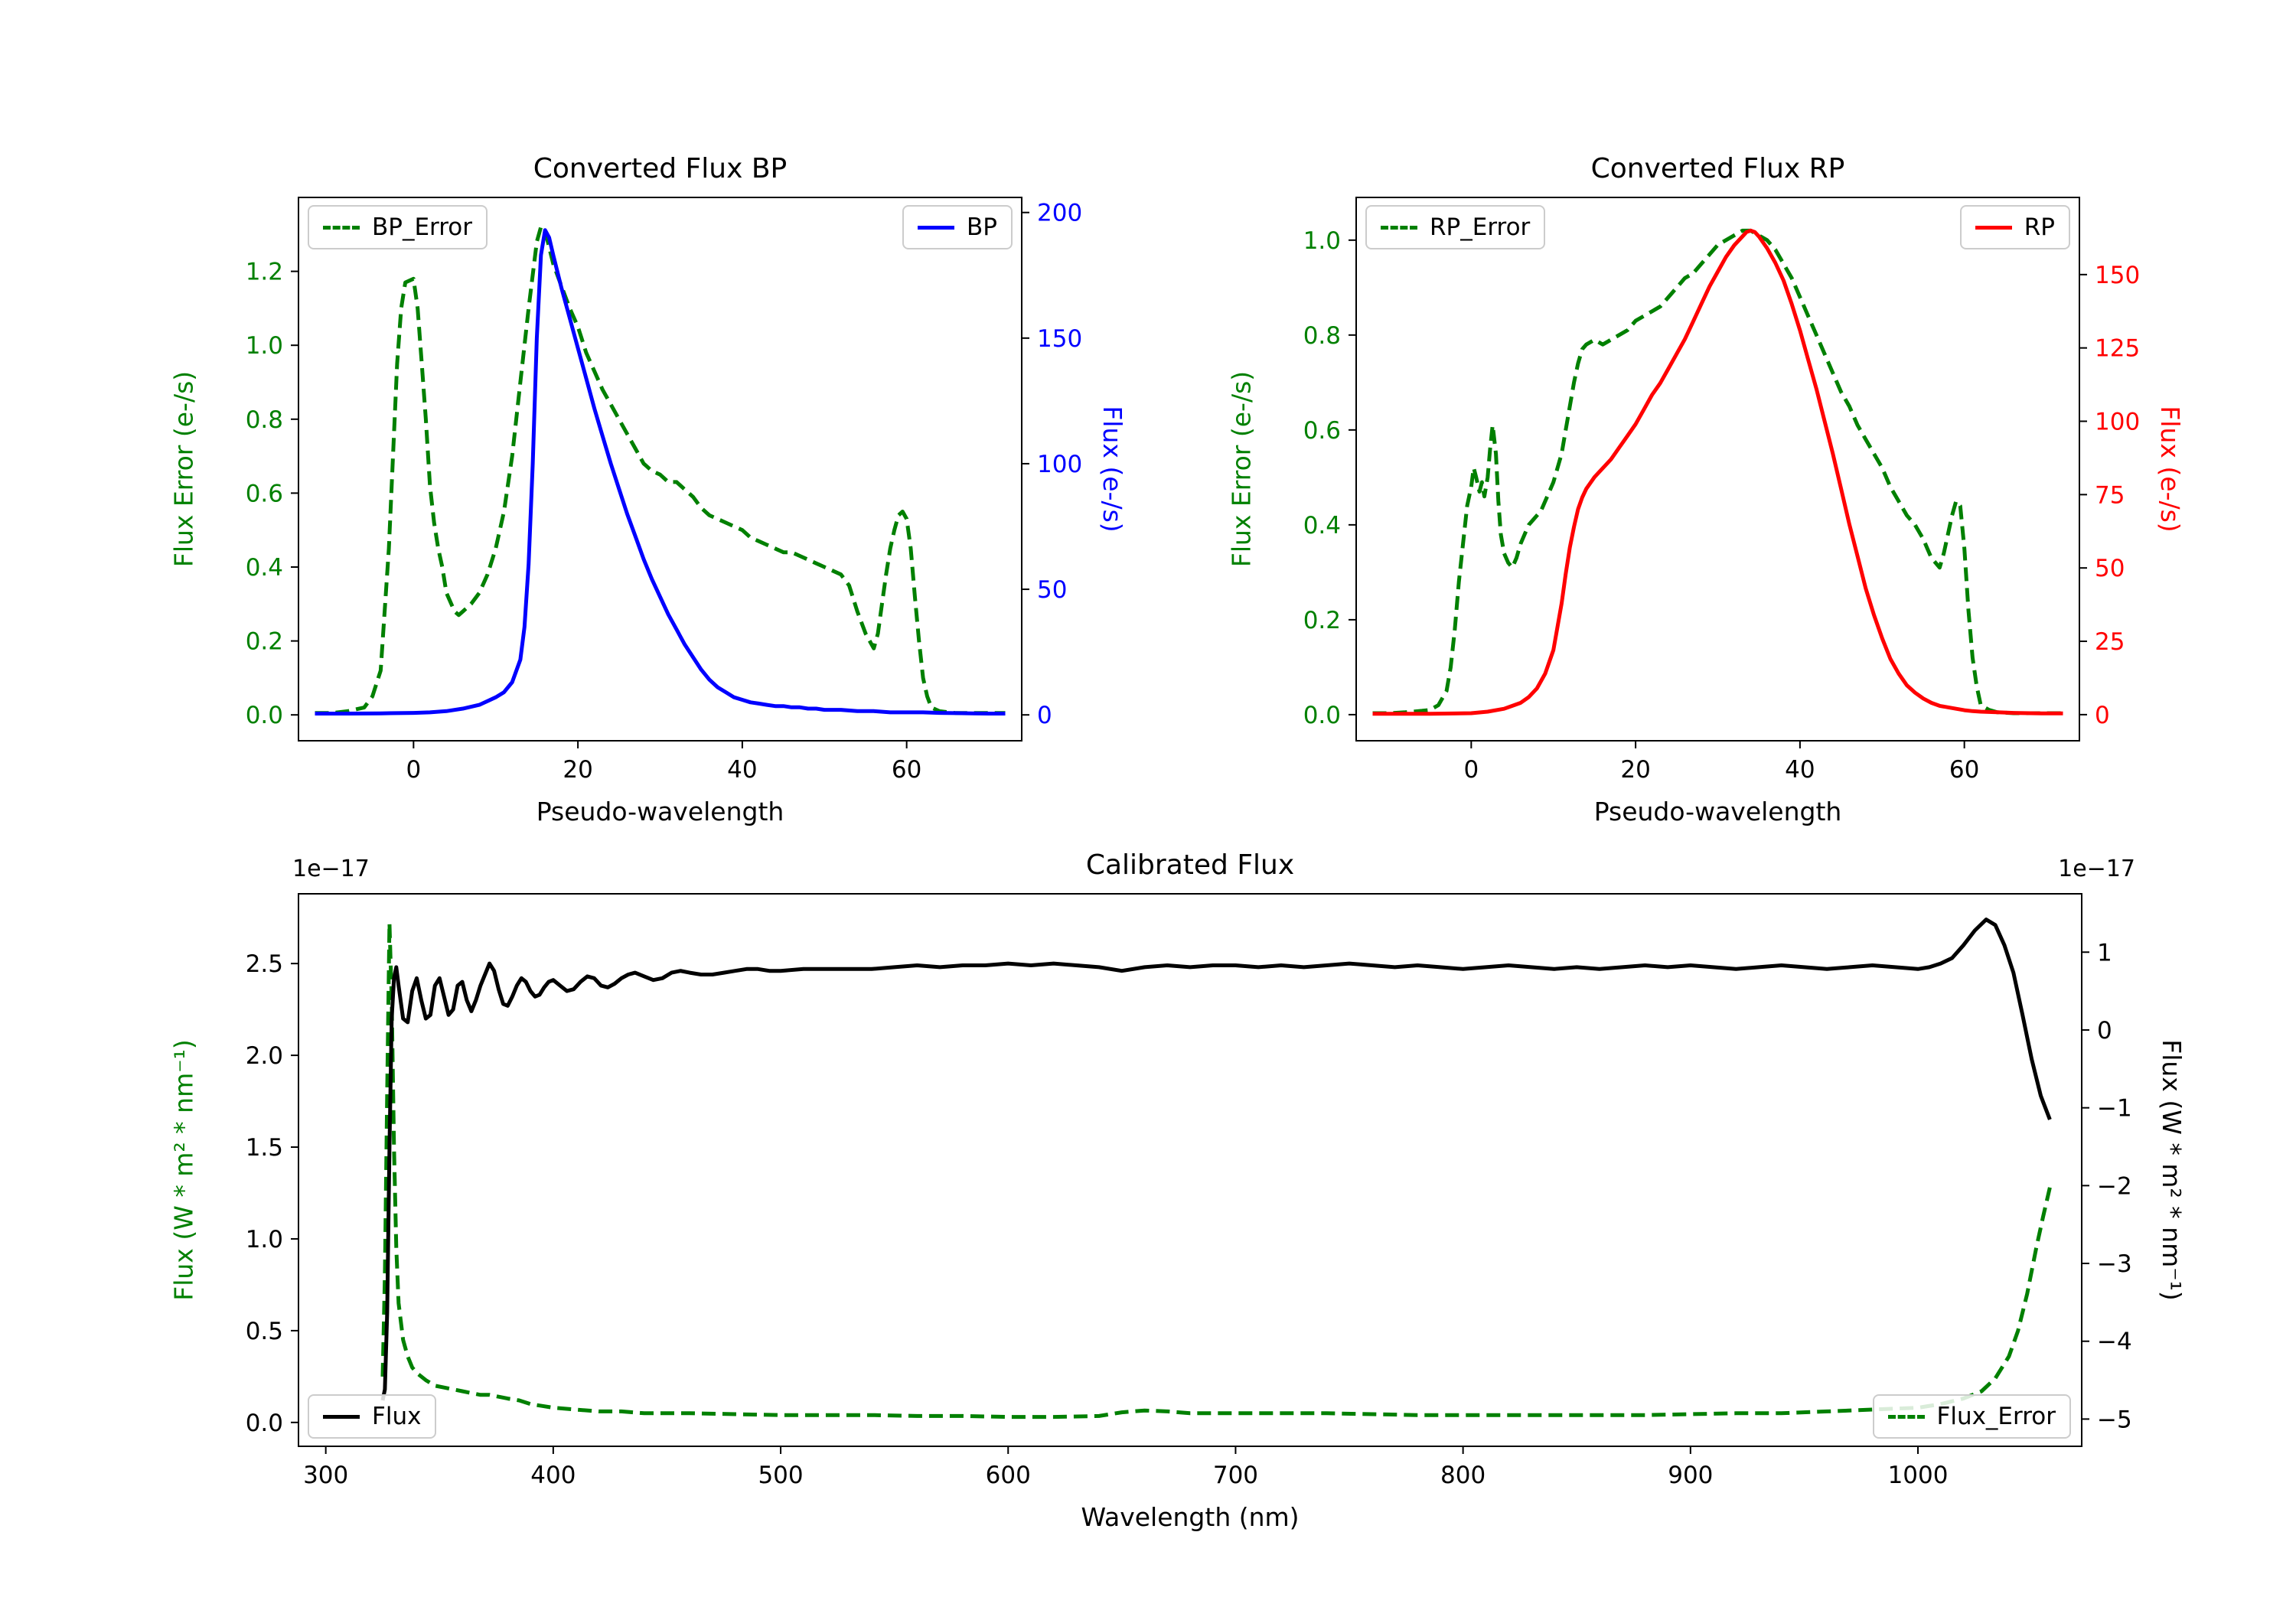  What do you see at coordinates (2104, 952) in the screenshot?
I see `y-tick-label-right: 1` at bounding box center [2104, 952].